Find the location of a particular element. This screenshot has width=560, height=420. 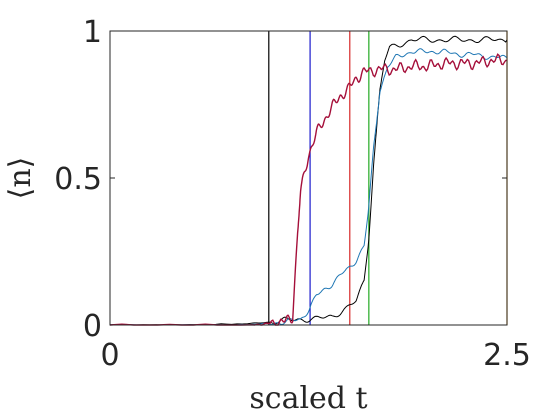

y-tick-label: 1 is located at coordinates (92, 32).